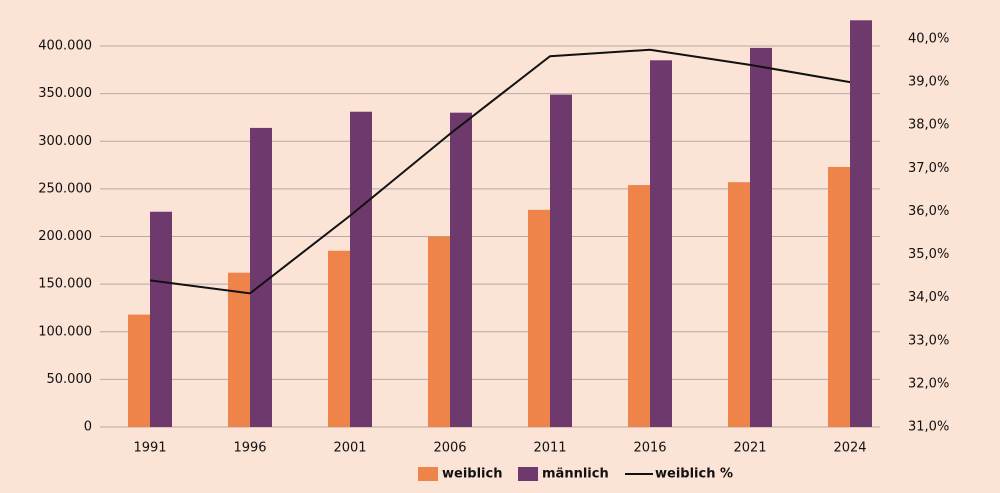 The image size is (1000, 493). Describe the element at coordinates (575, 474) in the screenshot. I see `legend-label: männlich` at that location.